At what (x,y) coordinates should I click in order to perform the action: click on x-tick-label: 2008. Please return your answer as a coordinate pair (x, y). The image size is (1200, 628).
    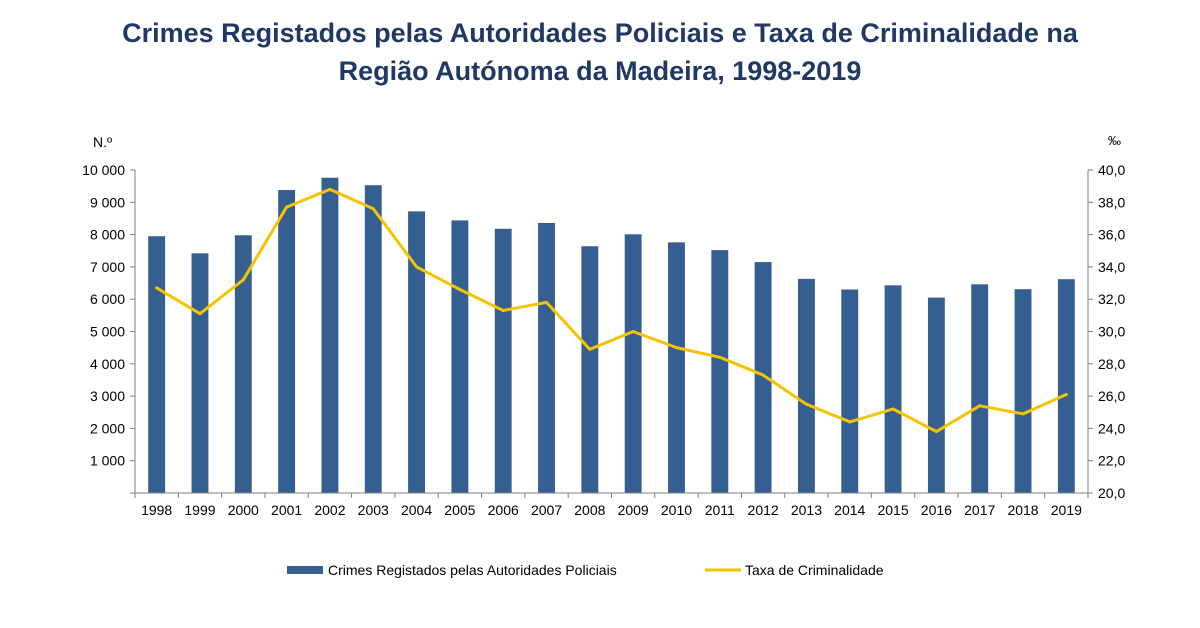
    Looking at the image, I should click on (589, 510).